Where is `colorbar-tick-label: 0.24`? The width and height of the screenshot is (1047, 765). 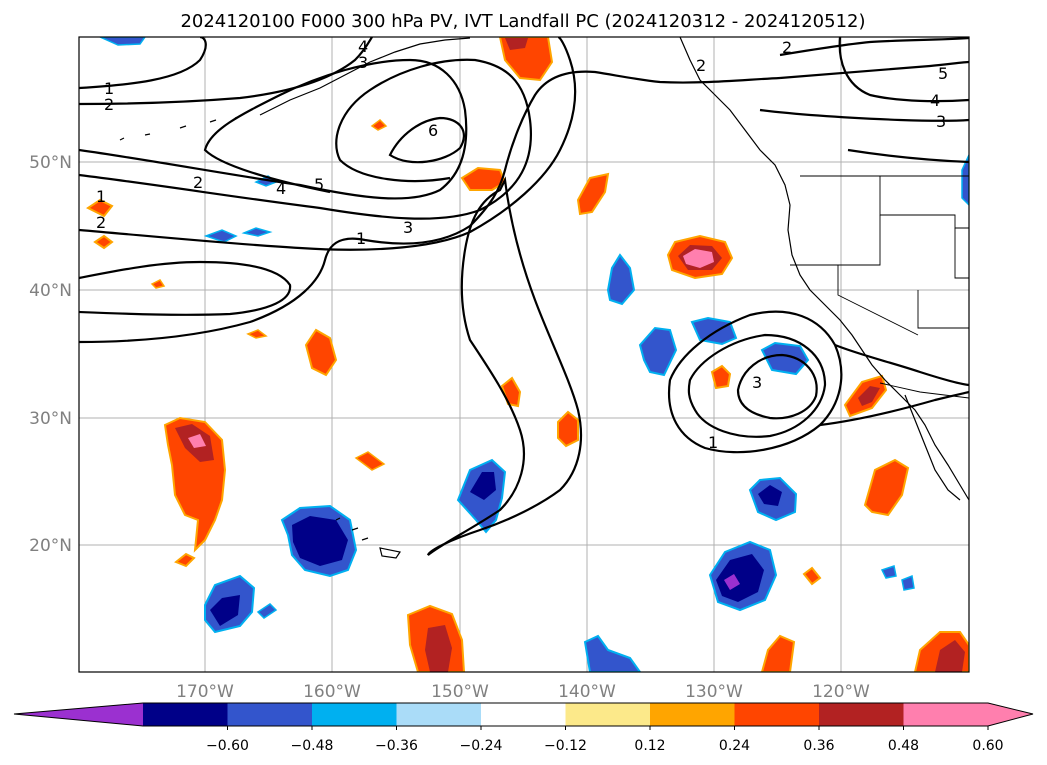 colorbar-tick-label: 0.24 is located at coordinates (734, 746).